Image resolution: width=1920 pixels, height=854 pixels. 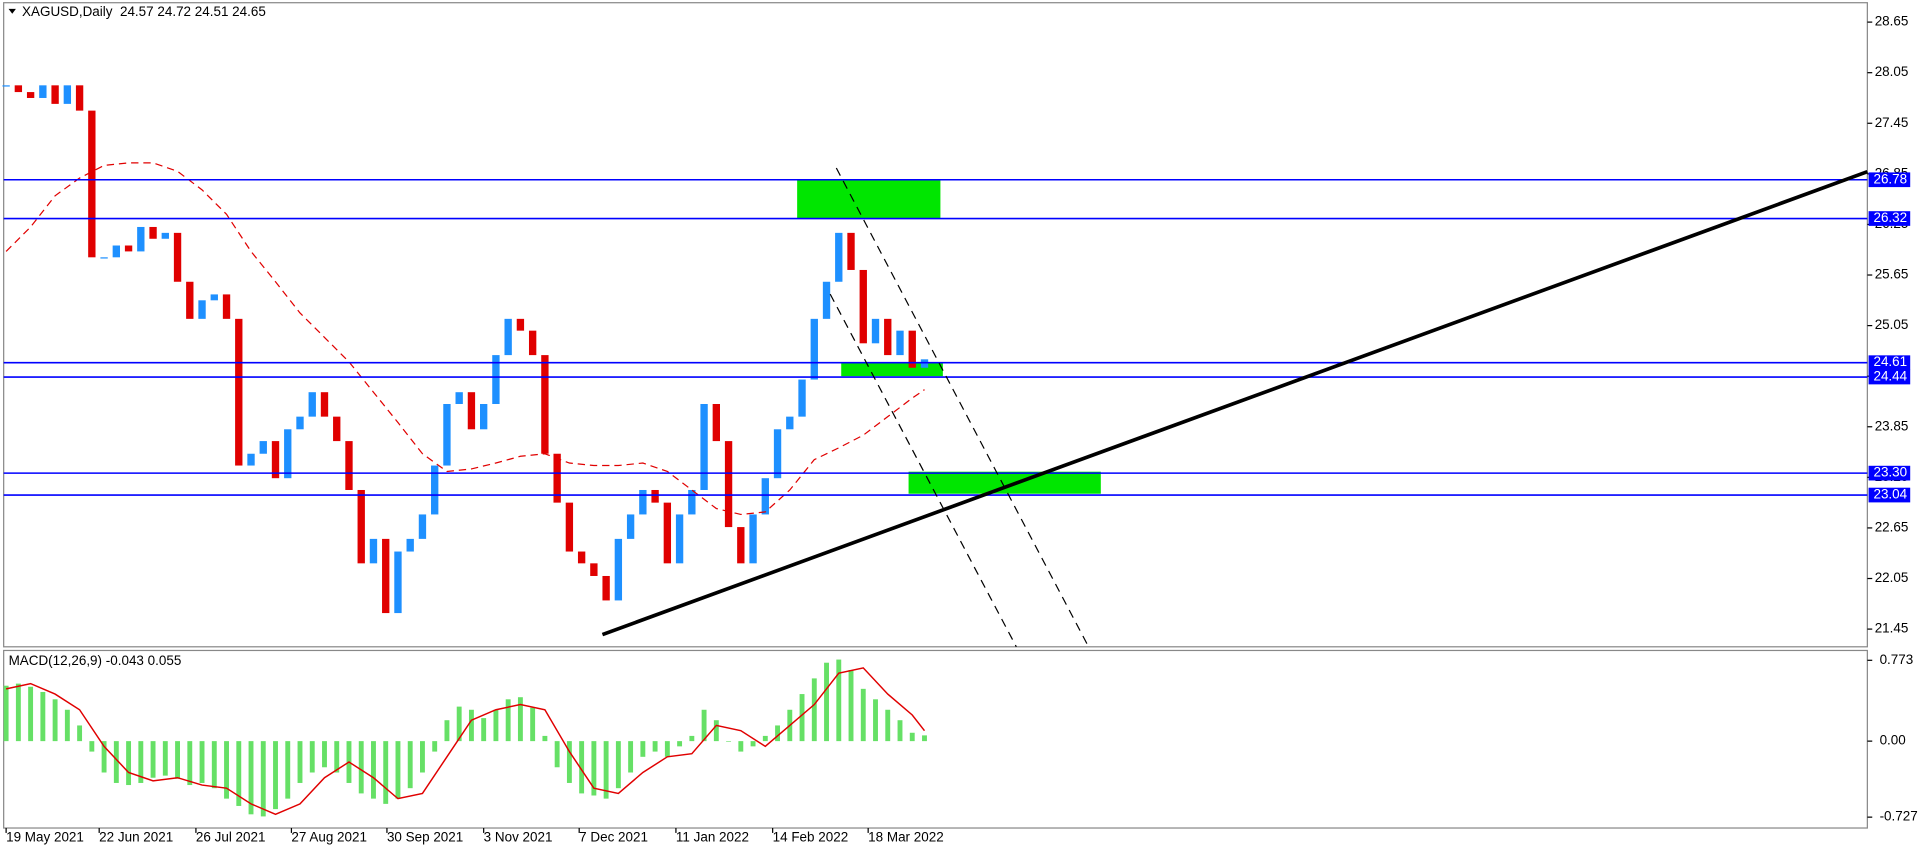 I want to click on level-label: 23.04, so click(x=1890, y=494).